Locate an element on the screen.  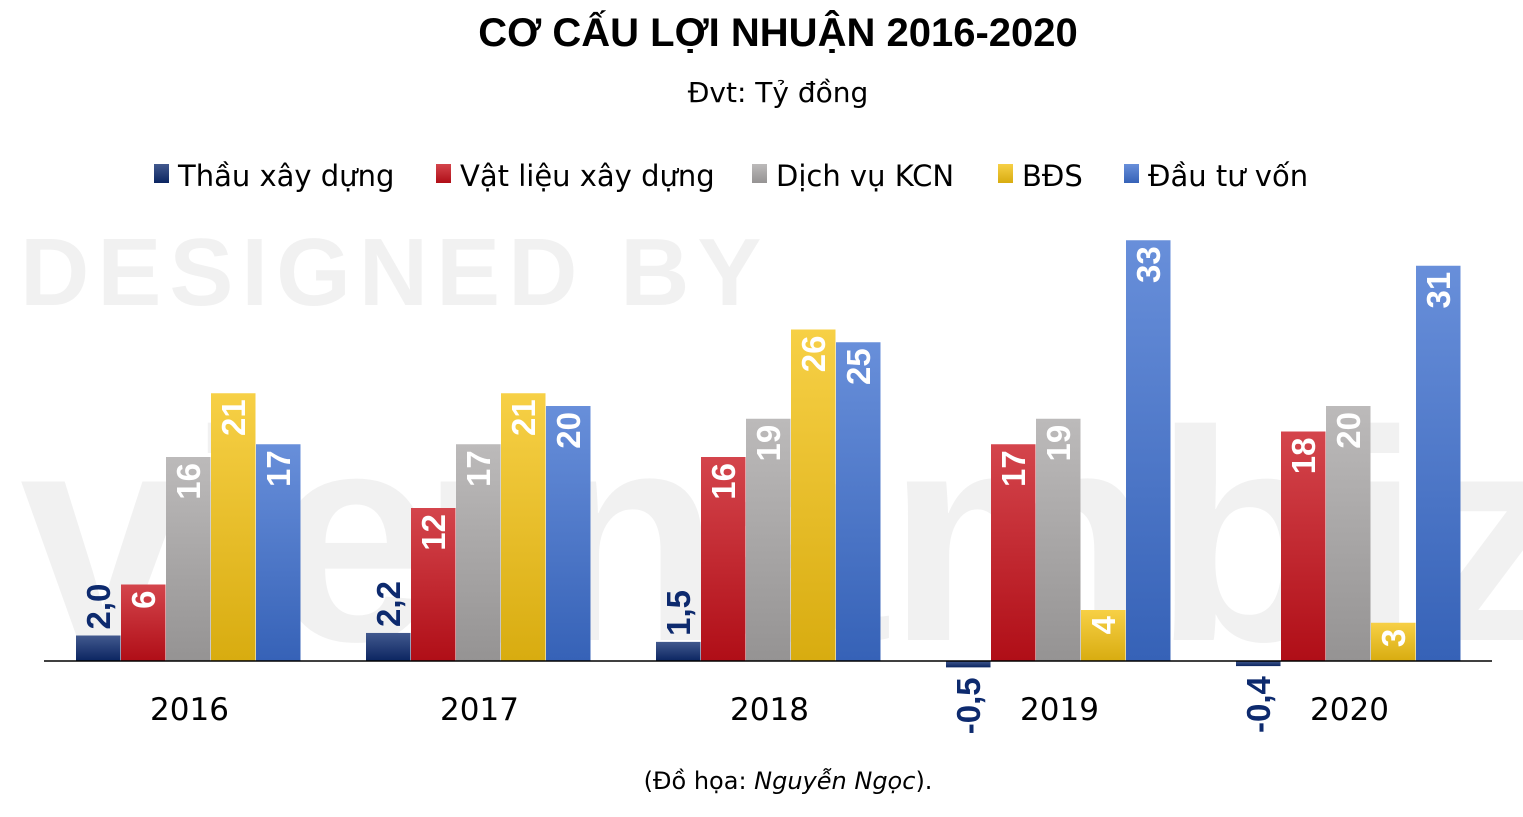
x-tick-2020: 2020 is located at coordinates (1349, 710).